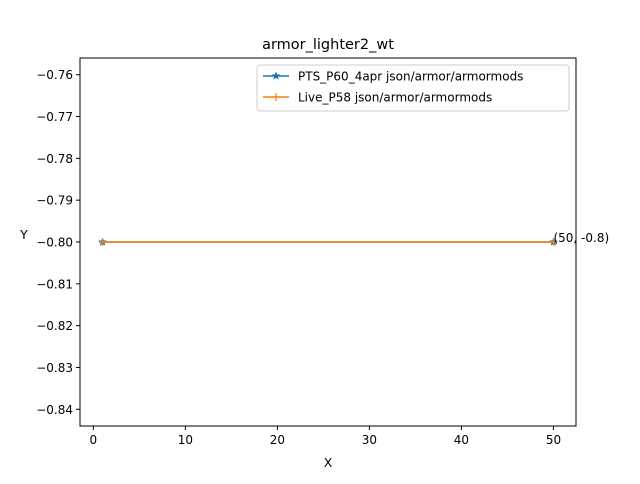 The image size is (640, 484). What do you see at coordinates (54, 159) in the screenshot?
I see `y-tick-label: −0.78` at bounding box center [54, 159].